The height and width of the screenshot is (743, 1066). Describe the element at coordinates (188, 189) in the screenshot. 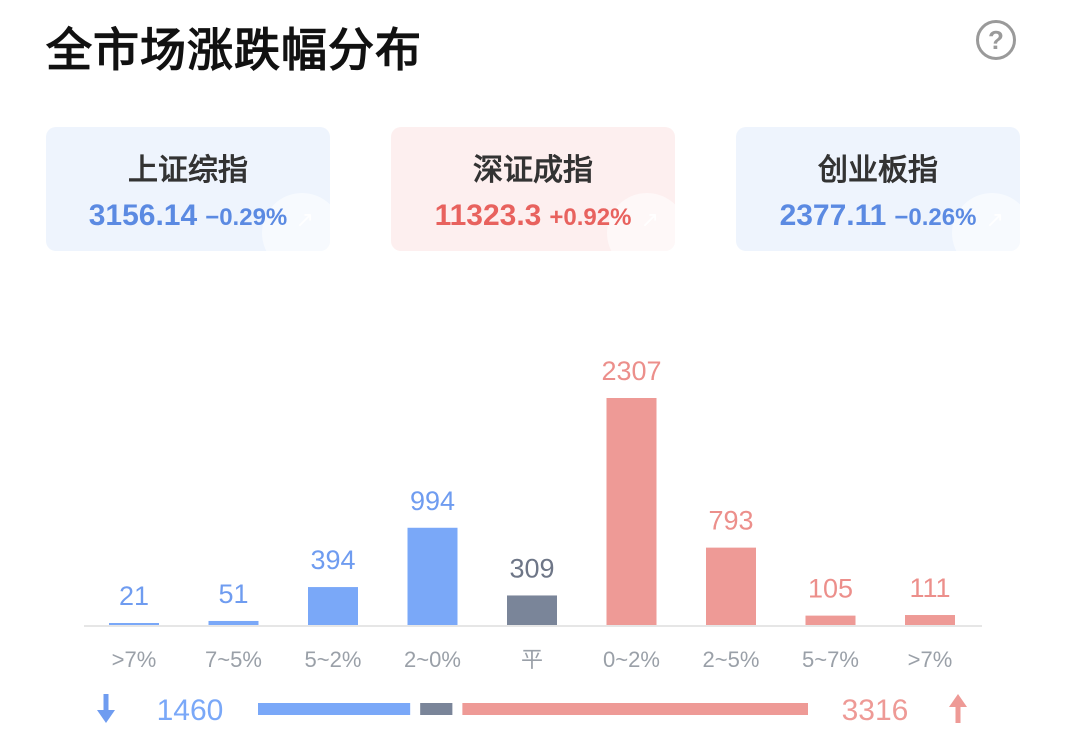

I see `index-card-sse: 上证综指 3156.14 −0.29% ↗` at that location.